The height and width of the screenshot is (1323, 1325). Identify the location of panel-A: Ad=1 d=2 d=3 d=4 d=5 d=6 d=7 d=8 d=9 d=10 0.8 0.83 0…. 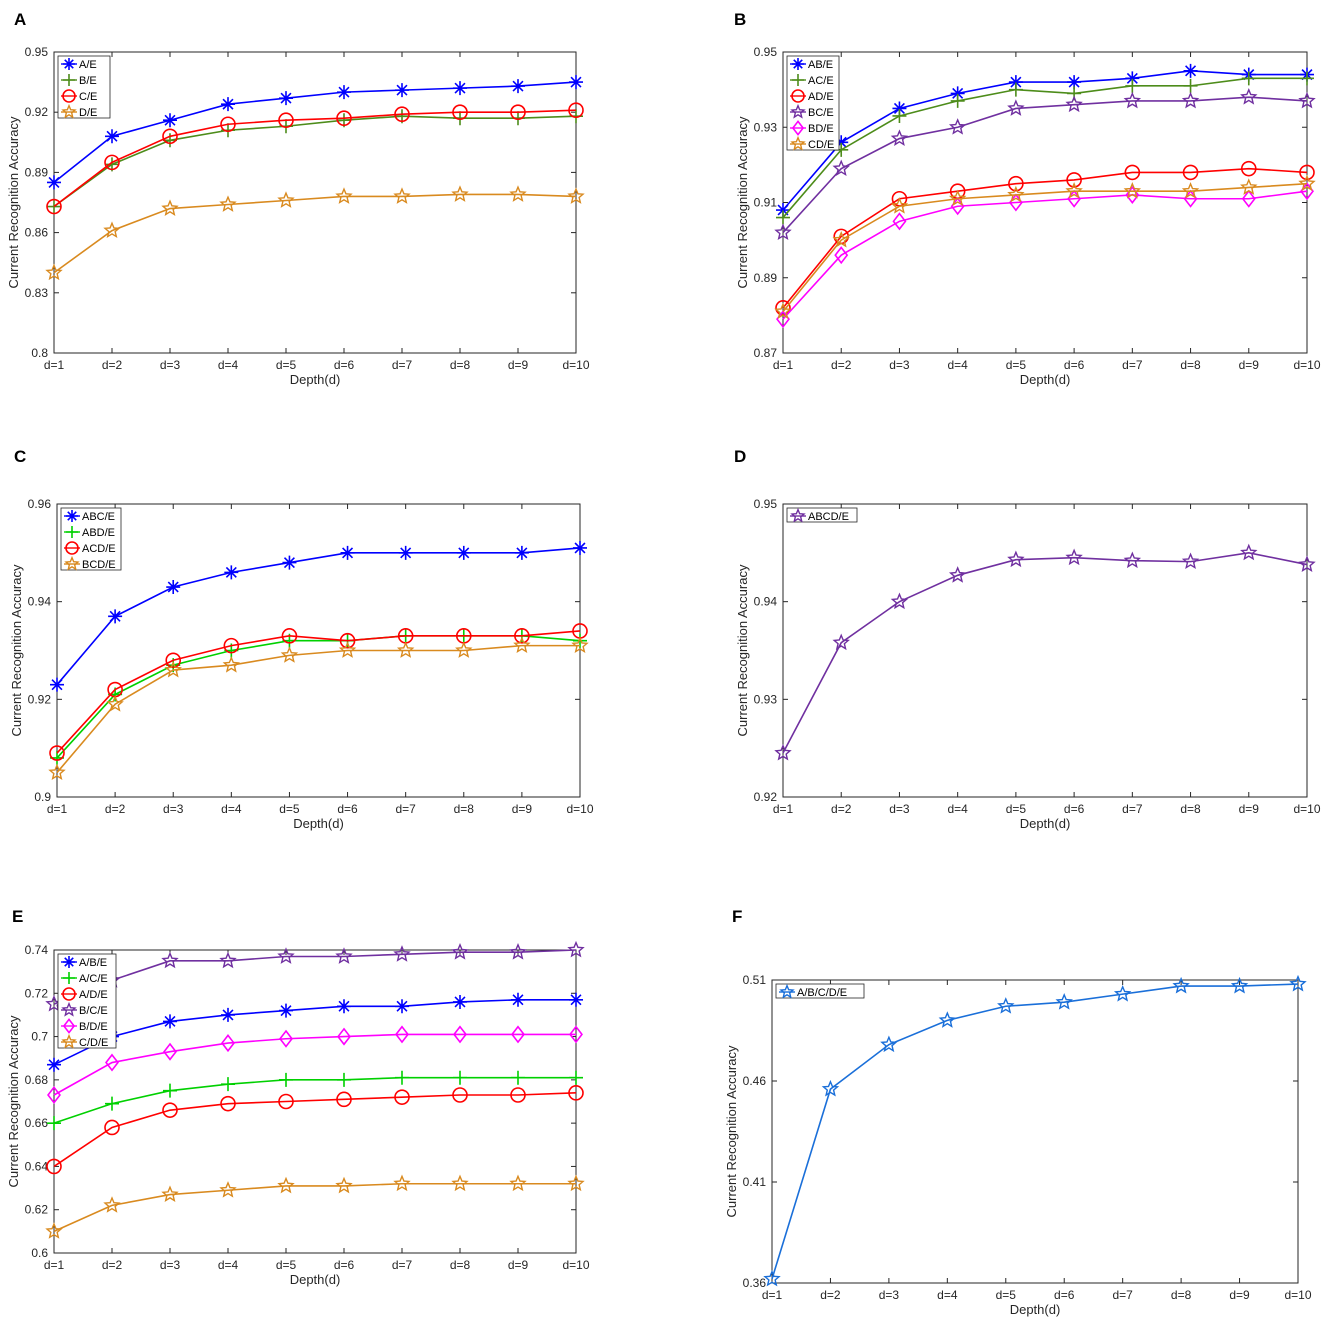
(298, 198).